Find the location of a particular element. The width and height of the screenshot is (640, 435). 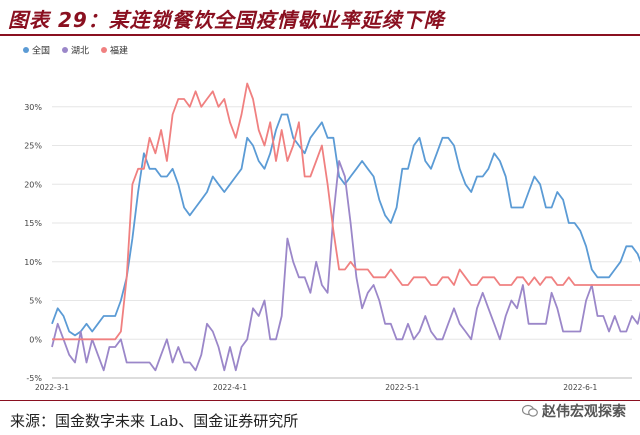

y-tick-label: -5% is located at coordinates (34, 378).